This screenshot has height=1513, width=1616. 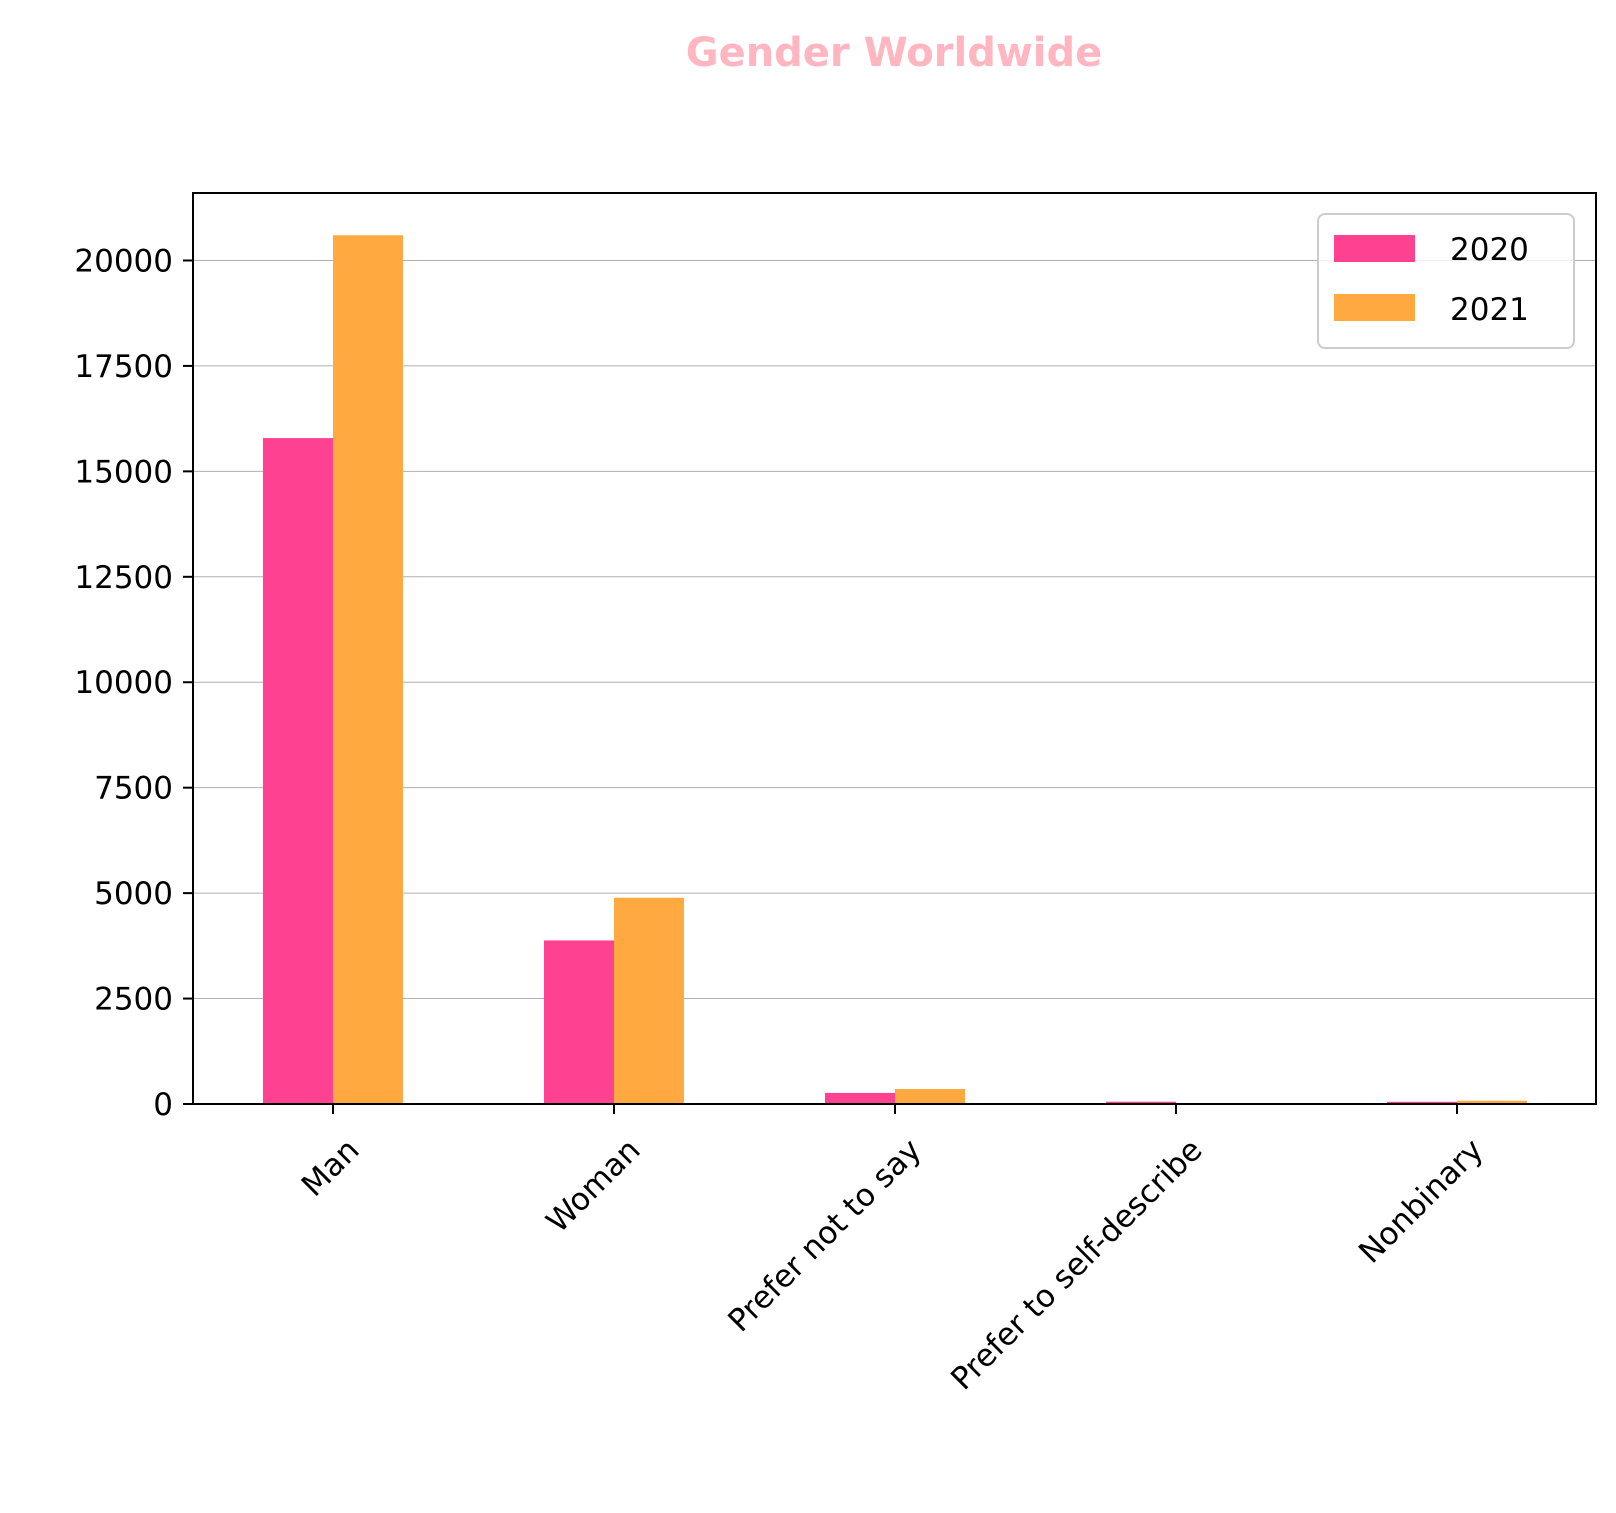 What do you see at coordinates (824, 1235) in the screenshot?
I see `x-tick-label: Prefer not to say` at bounding box center [824, 1235].